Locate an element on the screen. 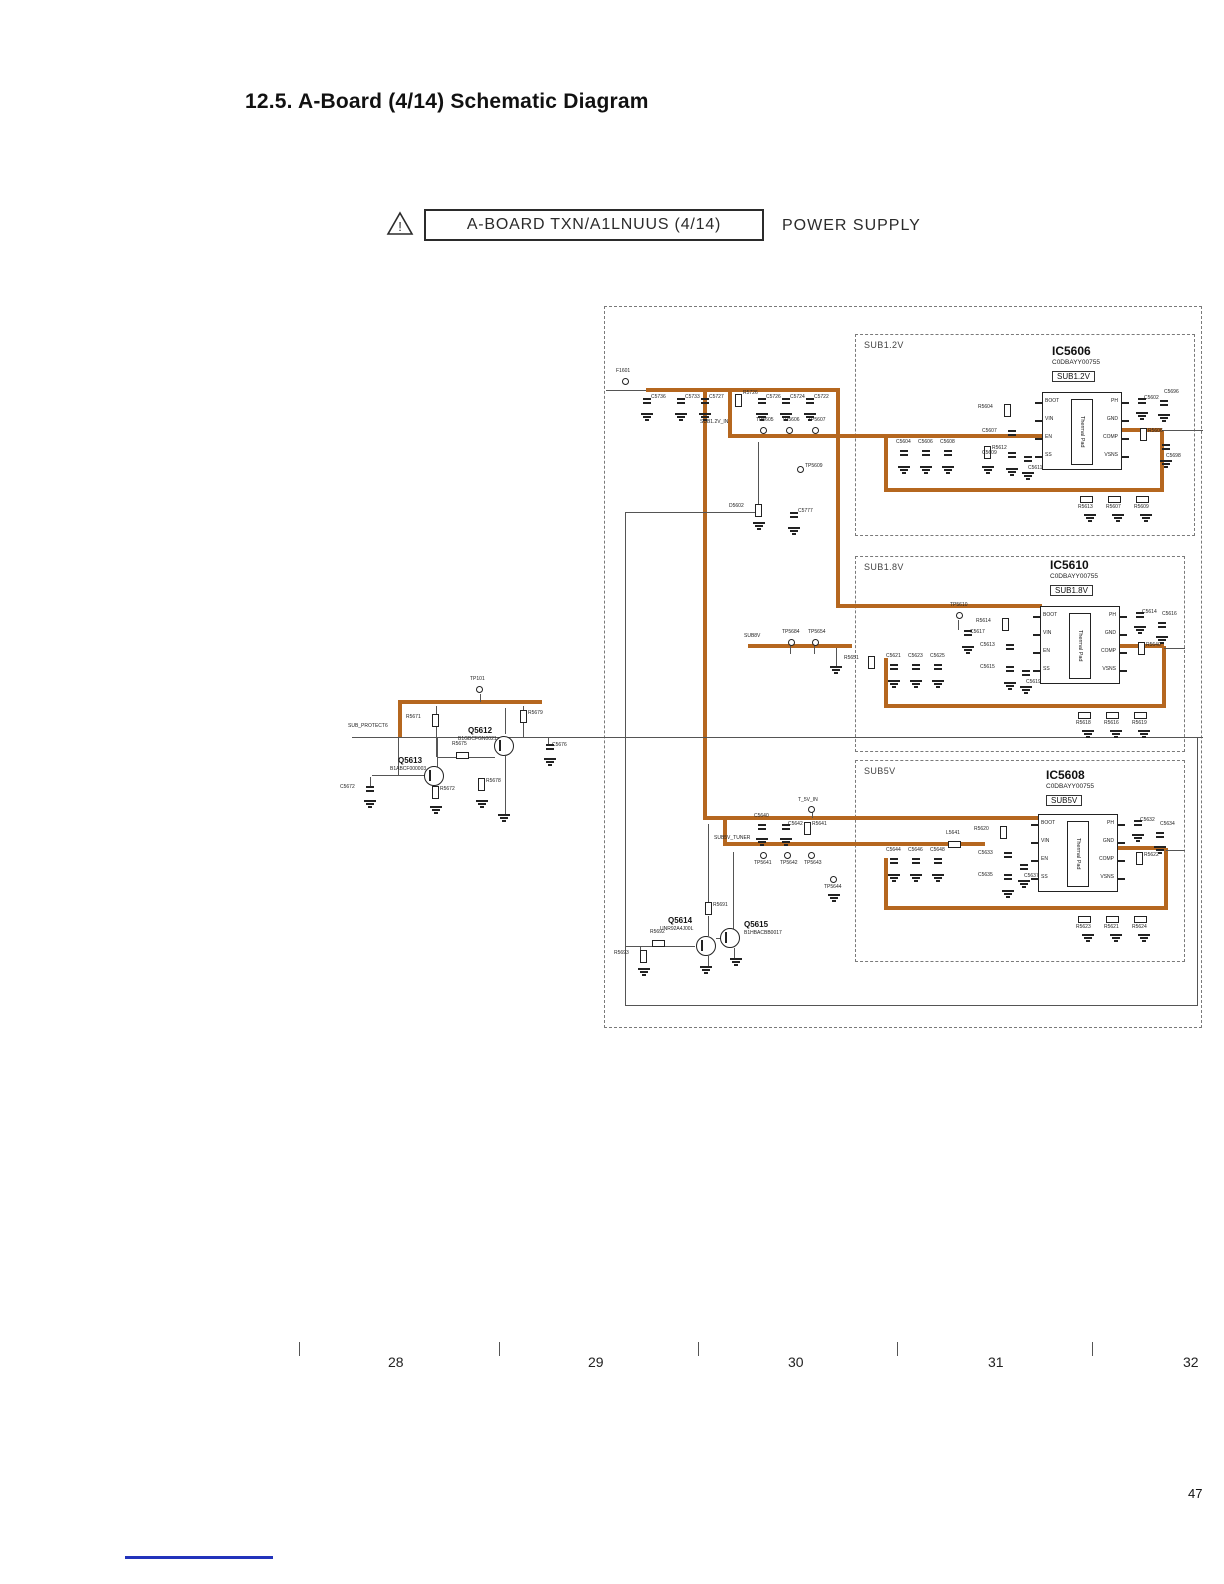  ic-title-ic5610: IC5610 C0DBAYY00755 SUB1.8V is located at coordinates (1074, 578).